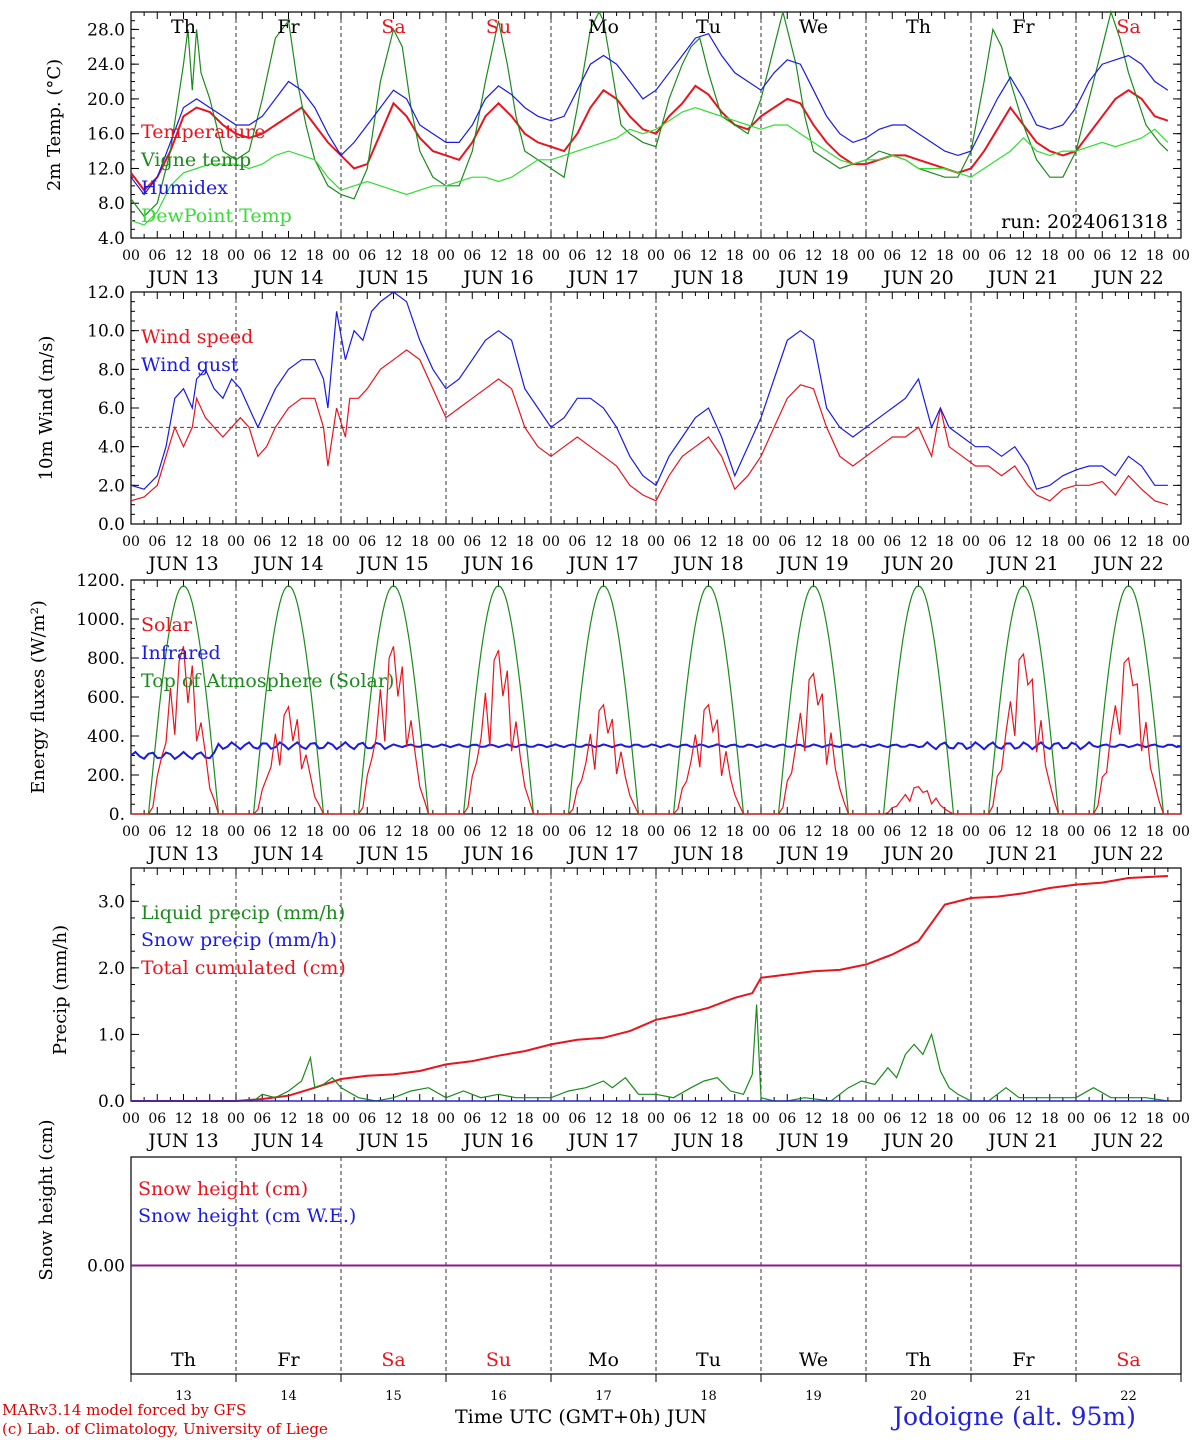 The width and height of the screenshot is (1194, 1440). I want to click on weekday-label: Th, so click(183, 1360).